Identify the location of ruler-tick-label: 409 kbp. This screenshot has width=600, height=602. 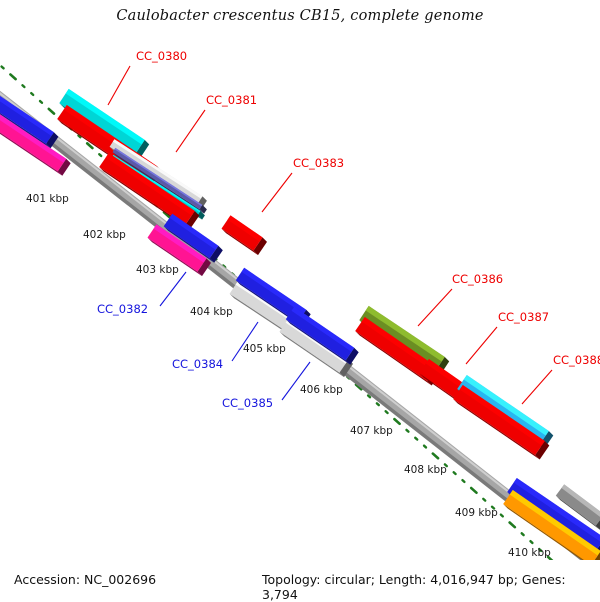
(476, 513).